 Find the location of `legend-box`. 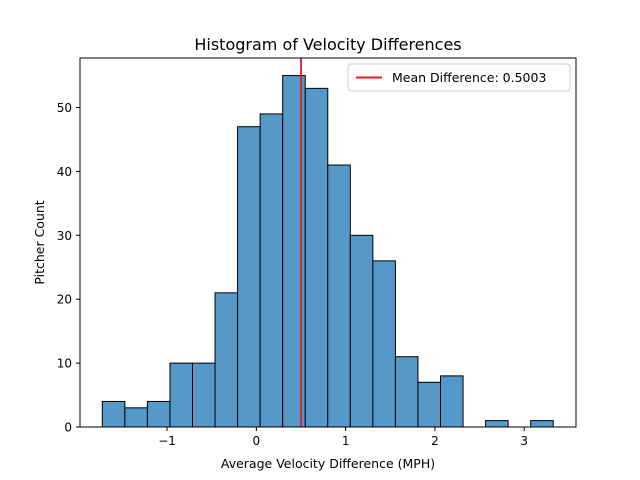

legend-box is located at coordinates (459, 77).